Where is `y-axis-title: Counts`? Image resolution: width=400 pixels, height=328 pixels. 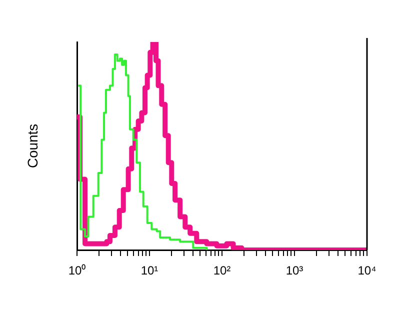 y-axis-title: Counts is located at coordinates (32, 146).